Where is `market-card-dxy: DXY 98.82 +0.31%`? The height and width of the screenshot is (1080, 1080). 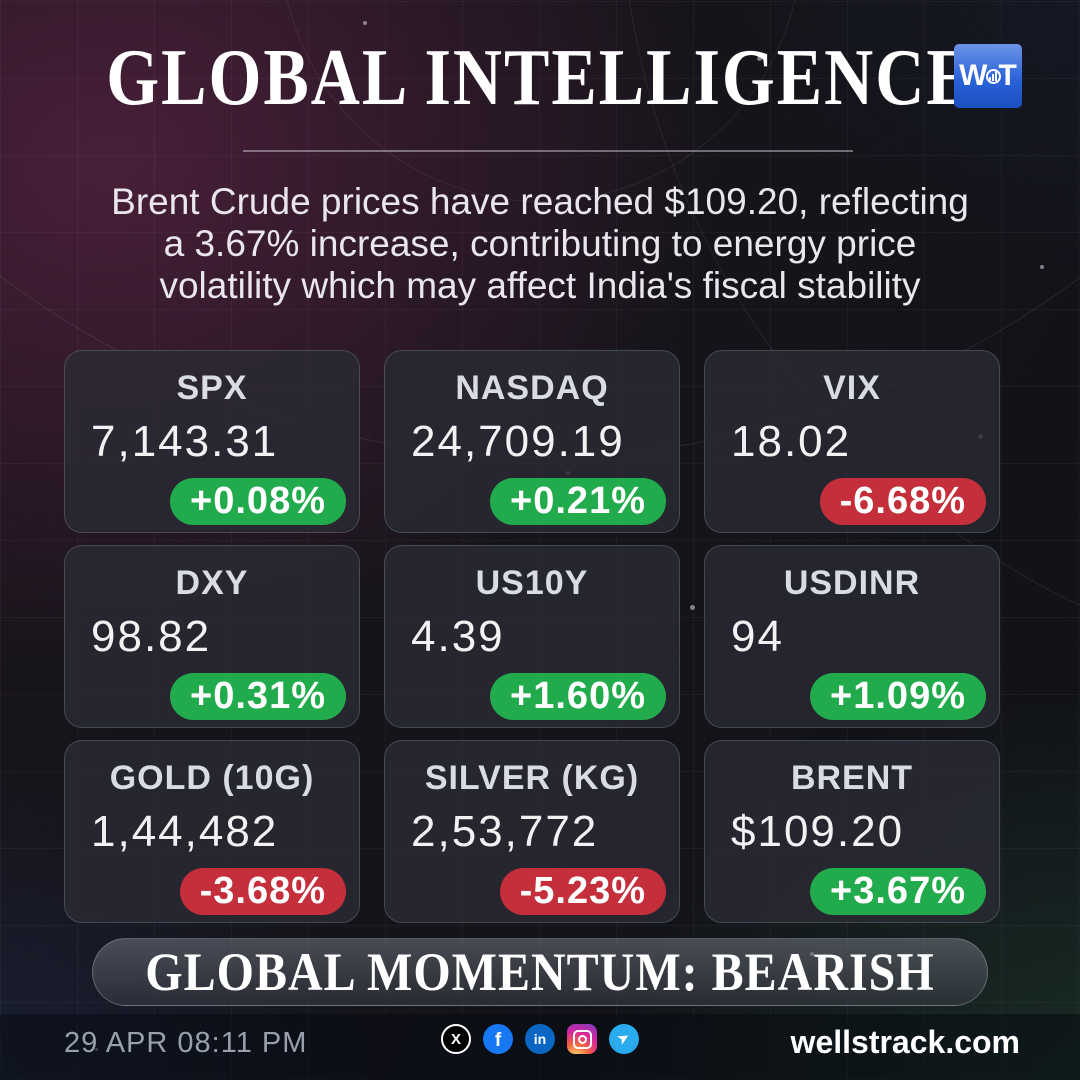
market-card-dxy: DXY 98.82 +0.31% is located at coordinates (212, 636).